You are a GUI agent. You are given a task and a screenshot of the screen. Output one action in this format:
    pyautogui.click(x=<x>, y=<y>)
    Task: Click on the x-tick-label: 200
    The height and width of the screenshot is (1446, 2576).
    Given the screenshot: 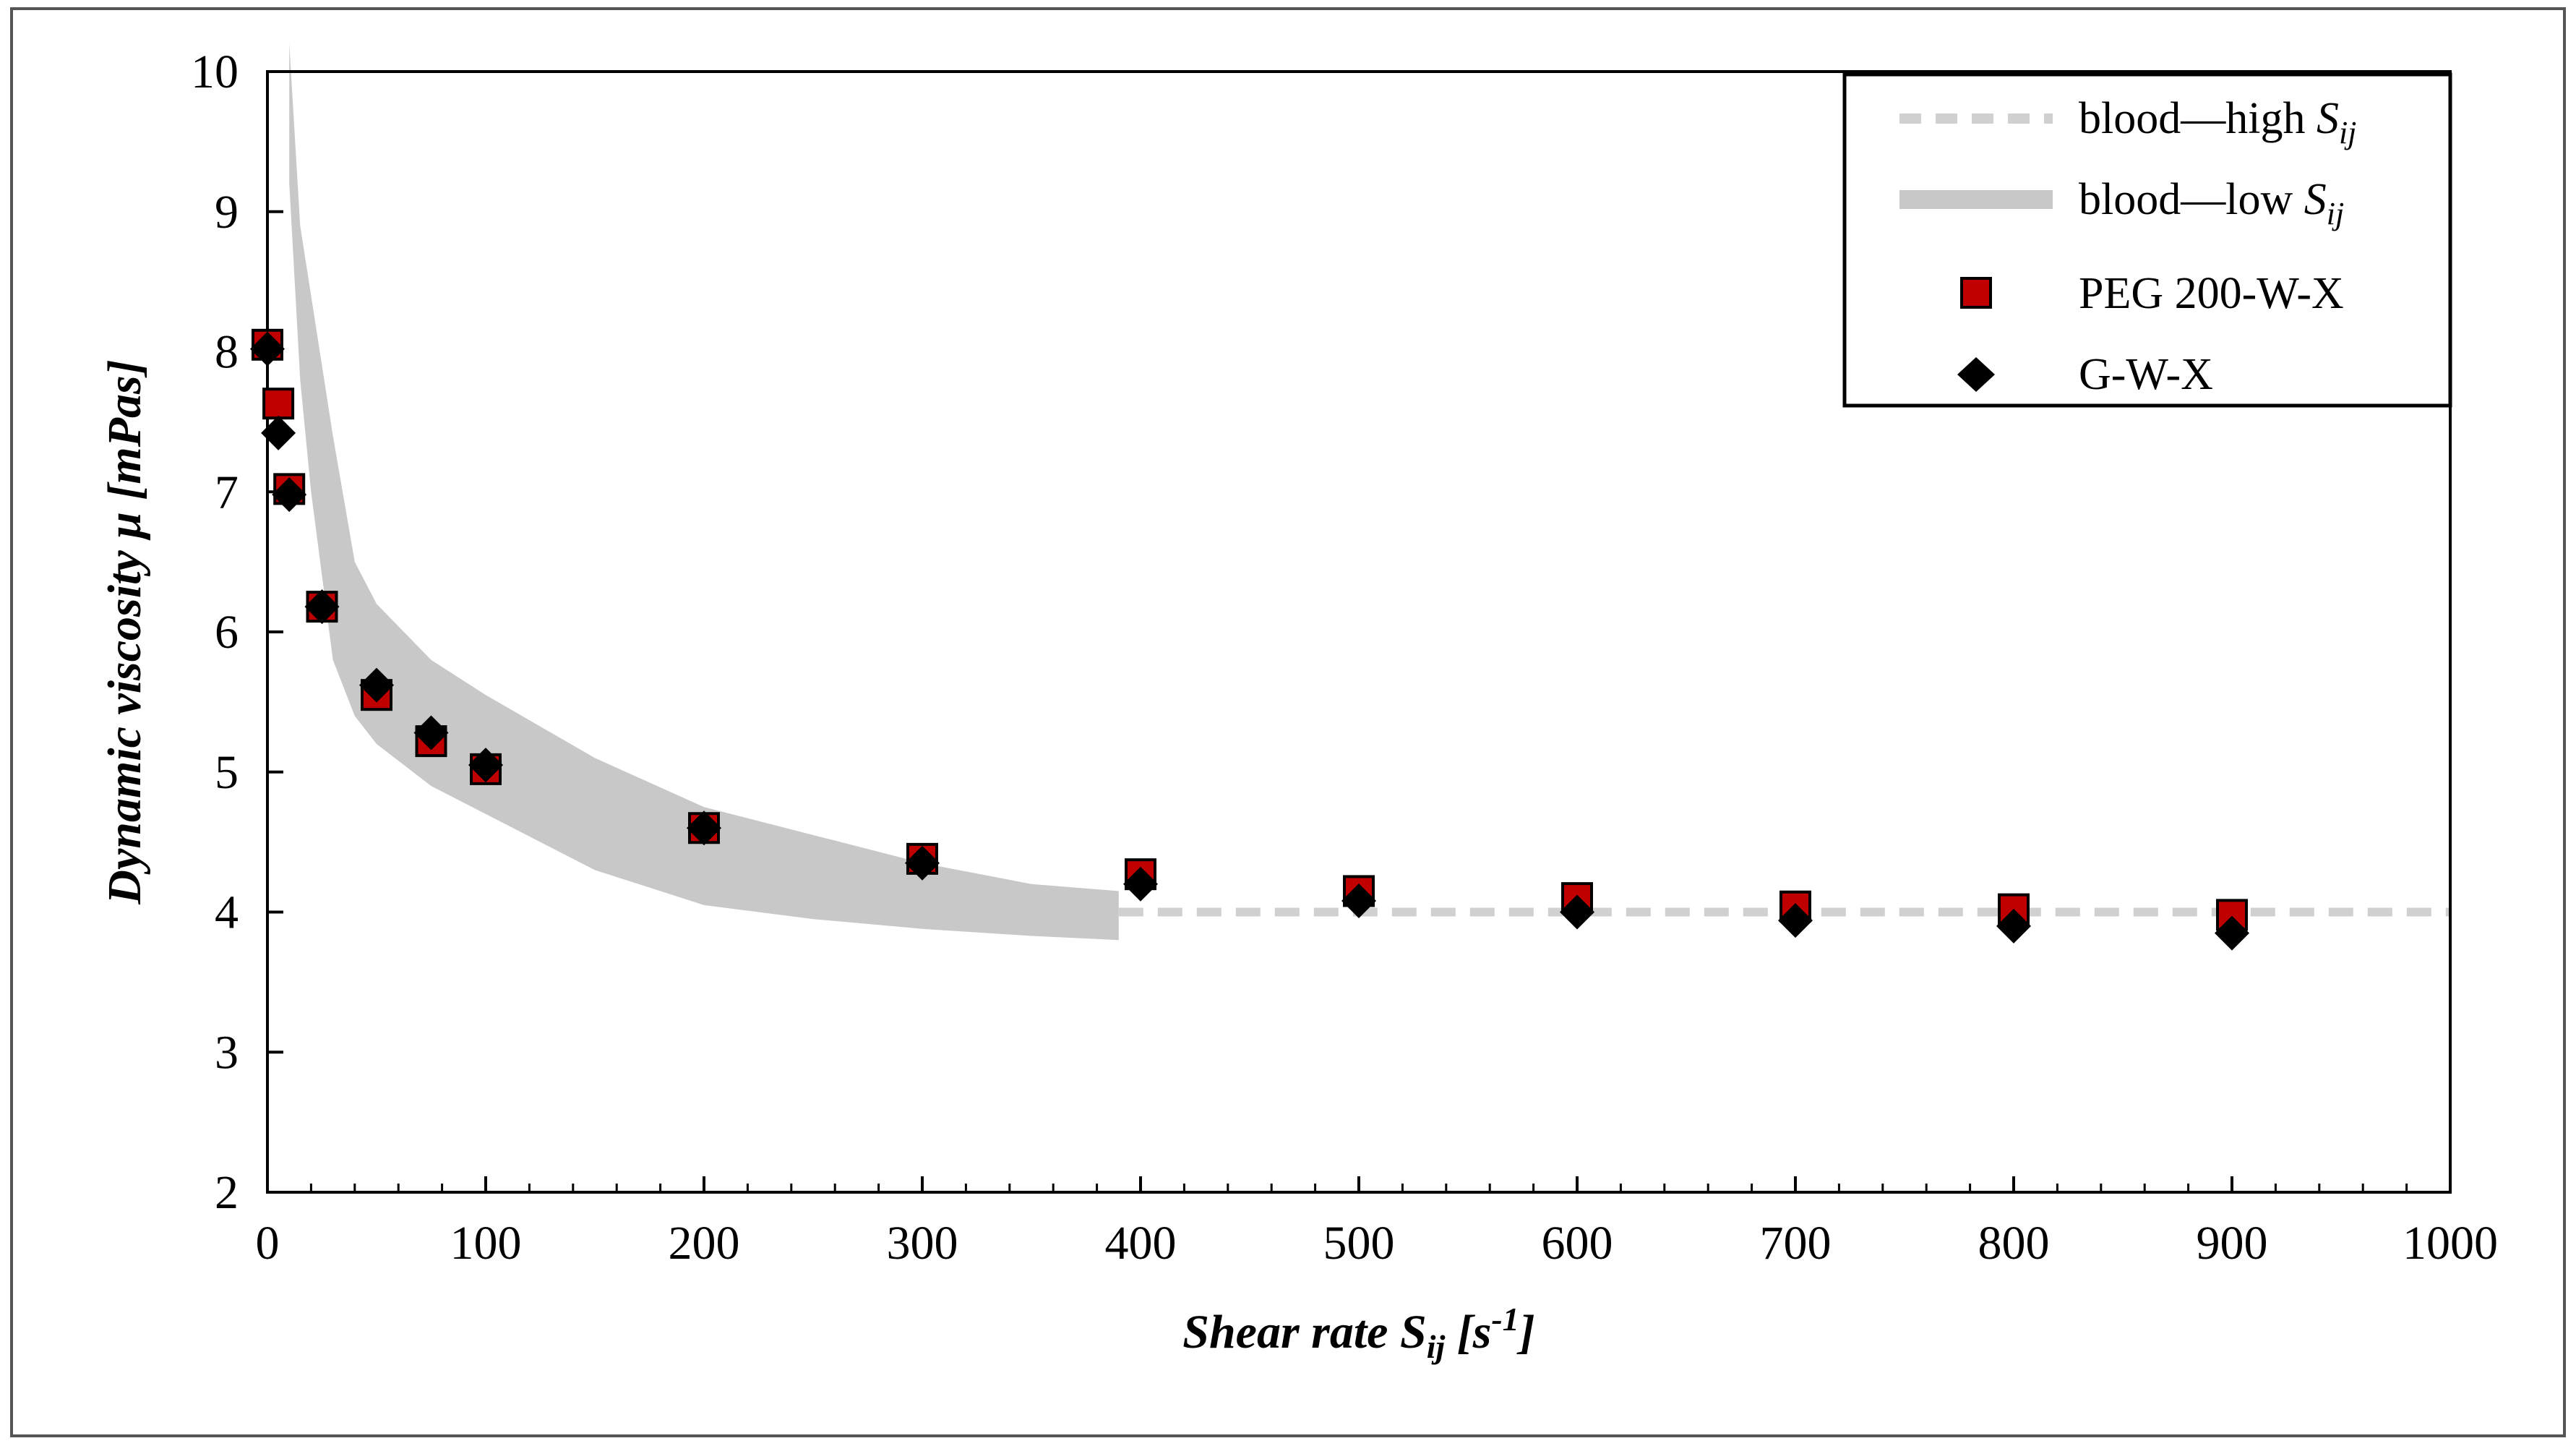 What is the action you would take?
    pyautogui.click(x=705, y=1243)
    